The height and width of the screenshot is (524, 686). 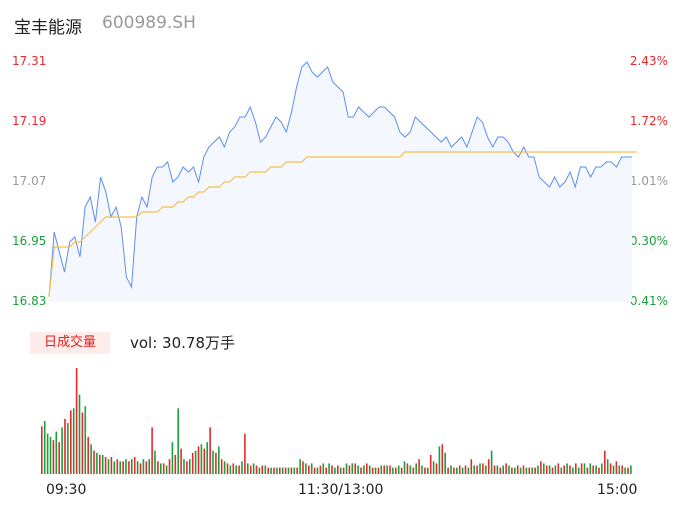 I want to click on y-right-tick: -0.41%, so click(x=646, y=301).